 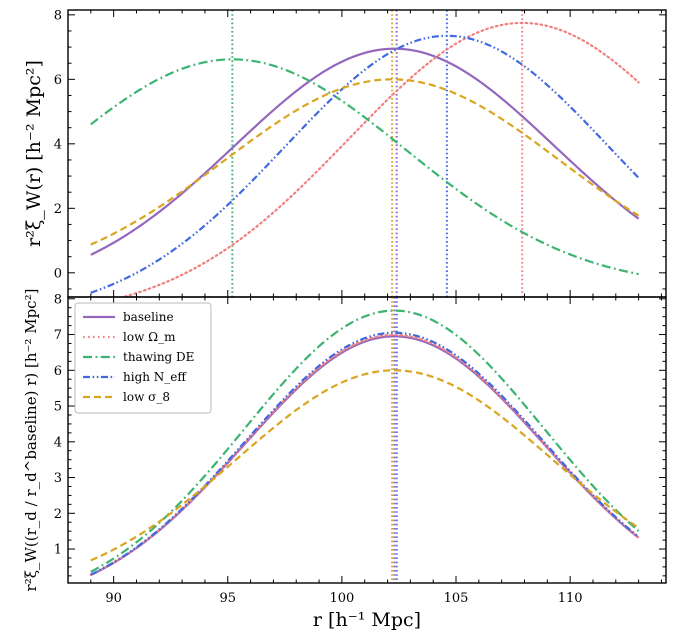 What do you see at coordinates (367, 620) in the screenshot?
I see `x-axis-title: r [h⁻¹ Mpc]` at bounding box center [367, 620].